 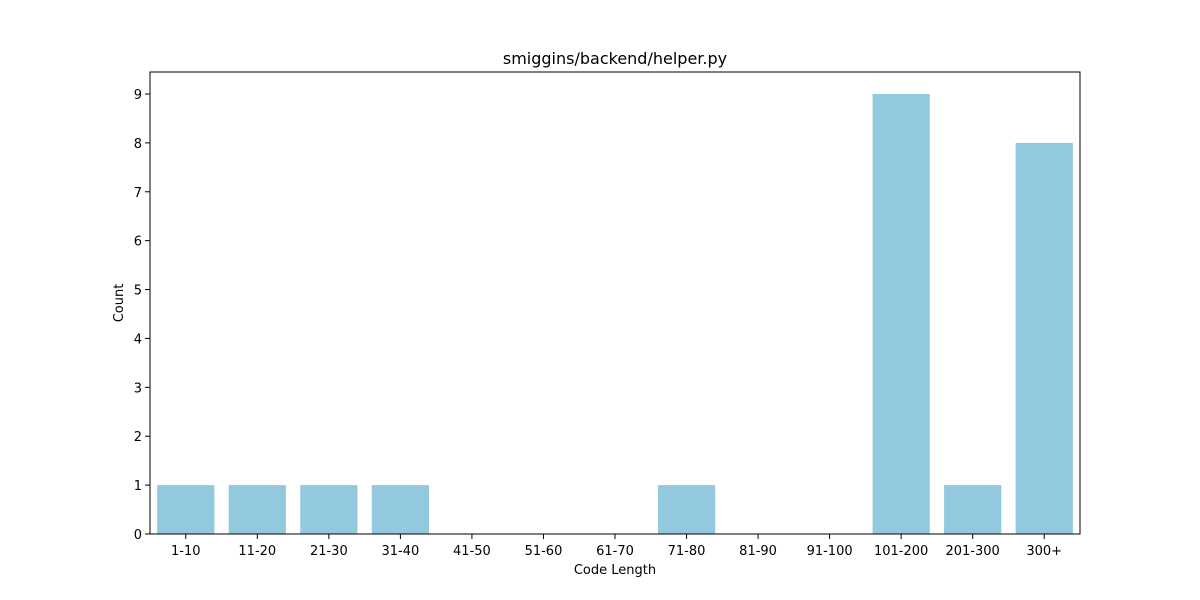 What do you see at coordinates (544, 551) in the screenshot?
I see `x-tick-label: 51-60` at bounding box center [544, 551].